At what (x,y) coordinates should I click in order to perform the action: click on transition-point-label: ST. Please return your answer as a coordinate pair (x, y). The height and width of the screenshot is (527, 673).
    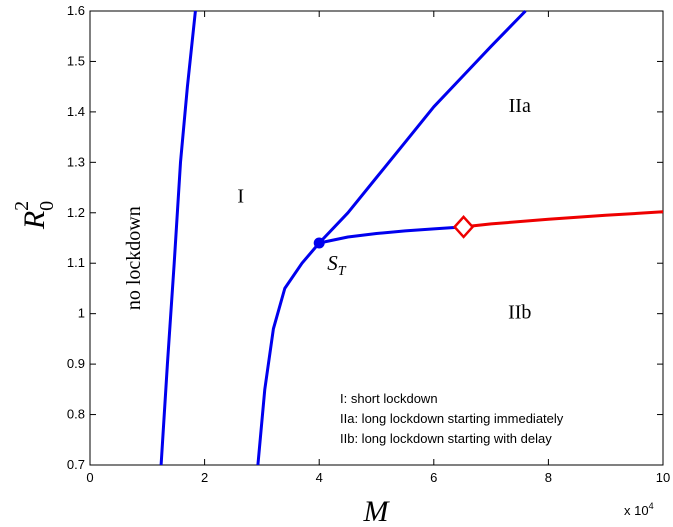
    Looking at the image, I should click on (337, 265).